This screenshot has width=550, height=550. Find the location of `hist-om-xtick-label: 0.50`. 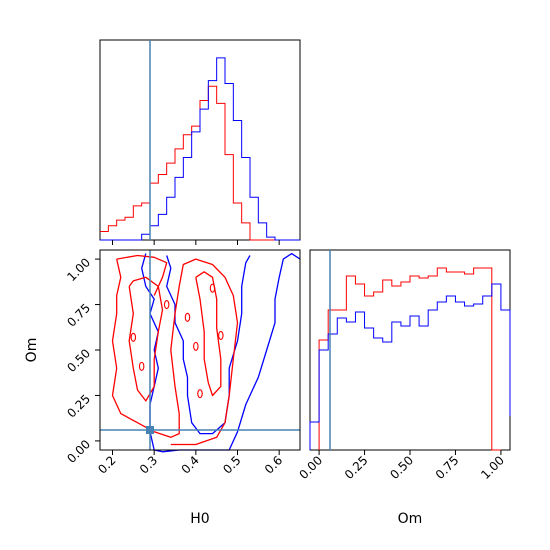

hist-om-xtick-label: 0.50 is located at coordinates (401, 467).